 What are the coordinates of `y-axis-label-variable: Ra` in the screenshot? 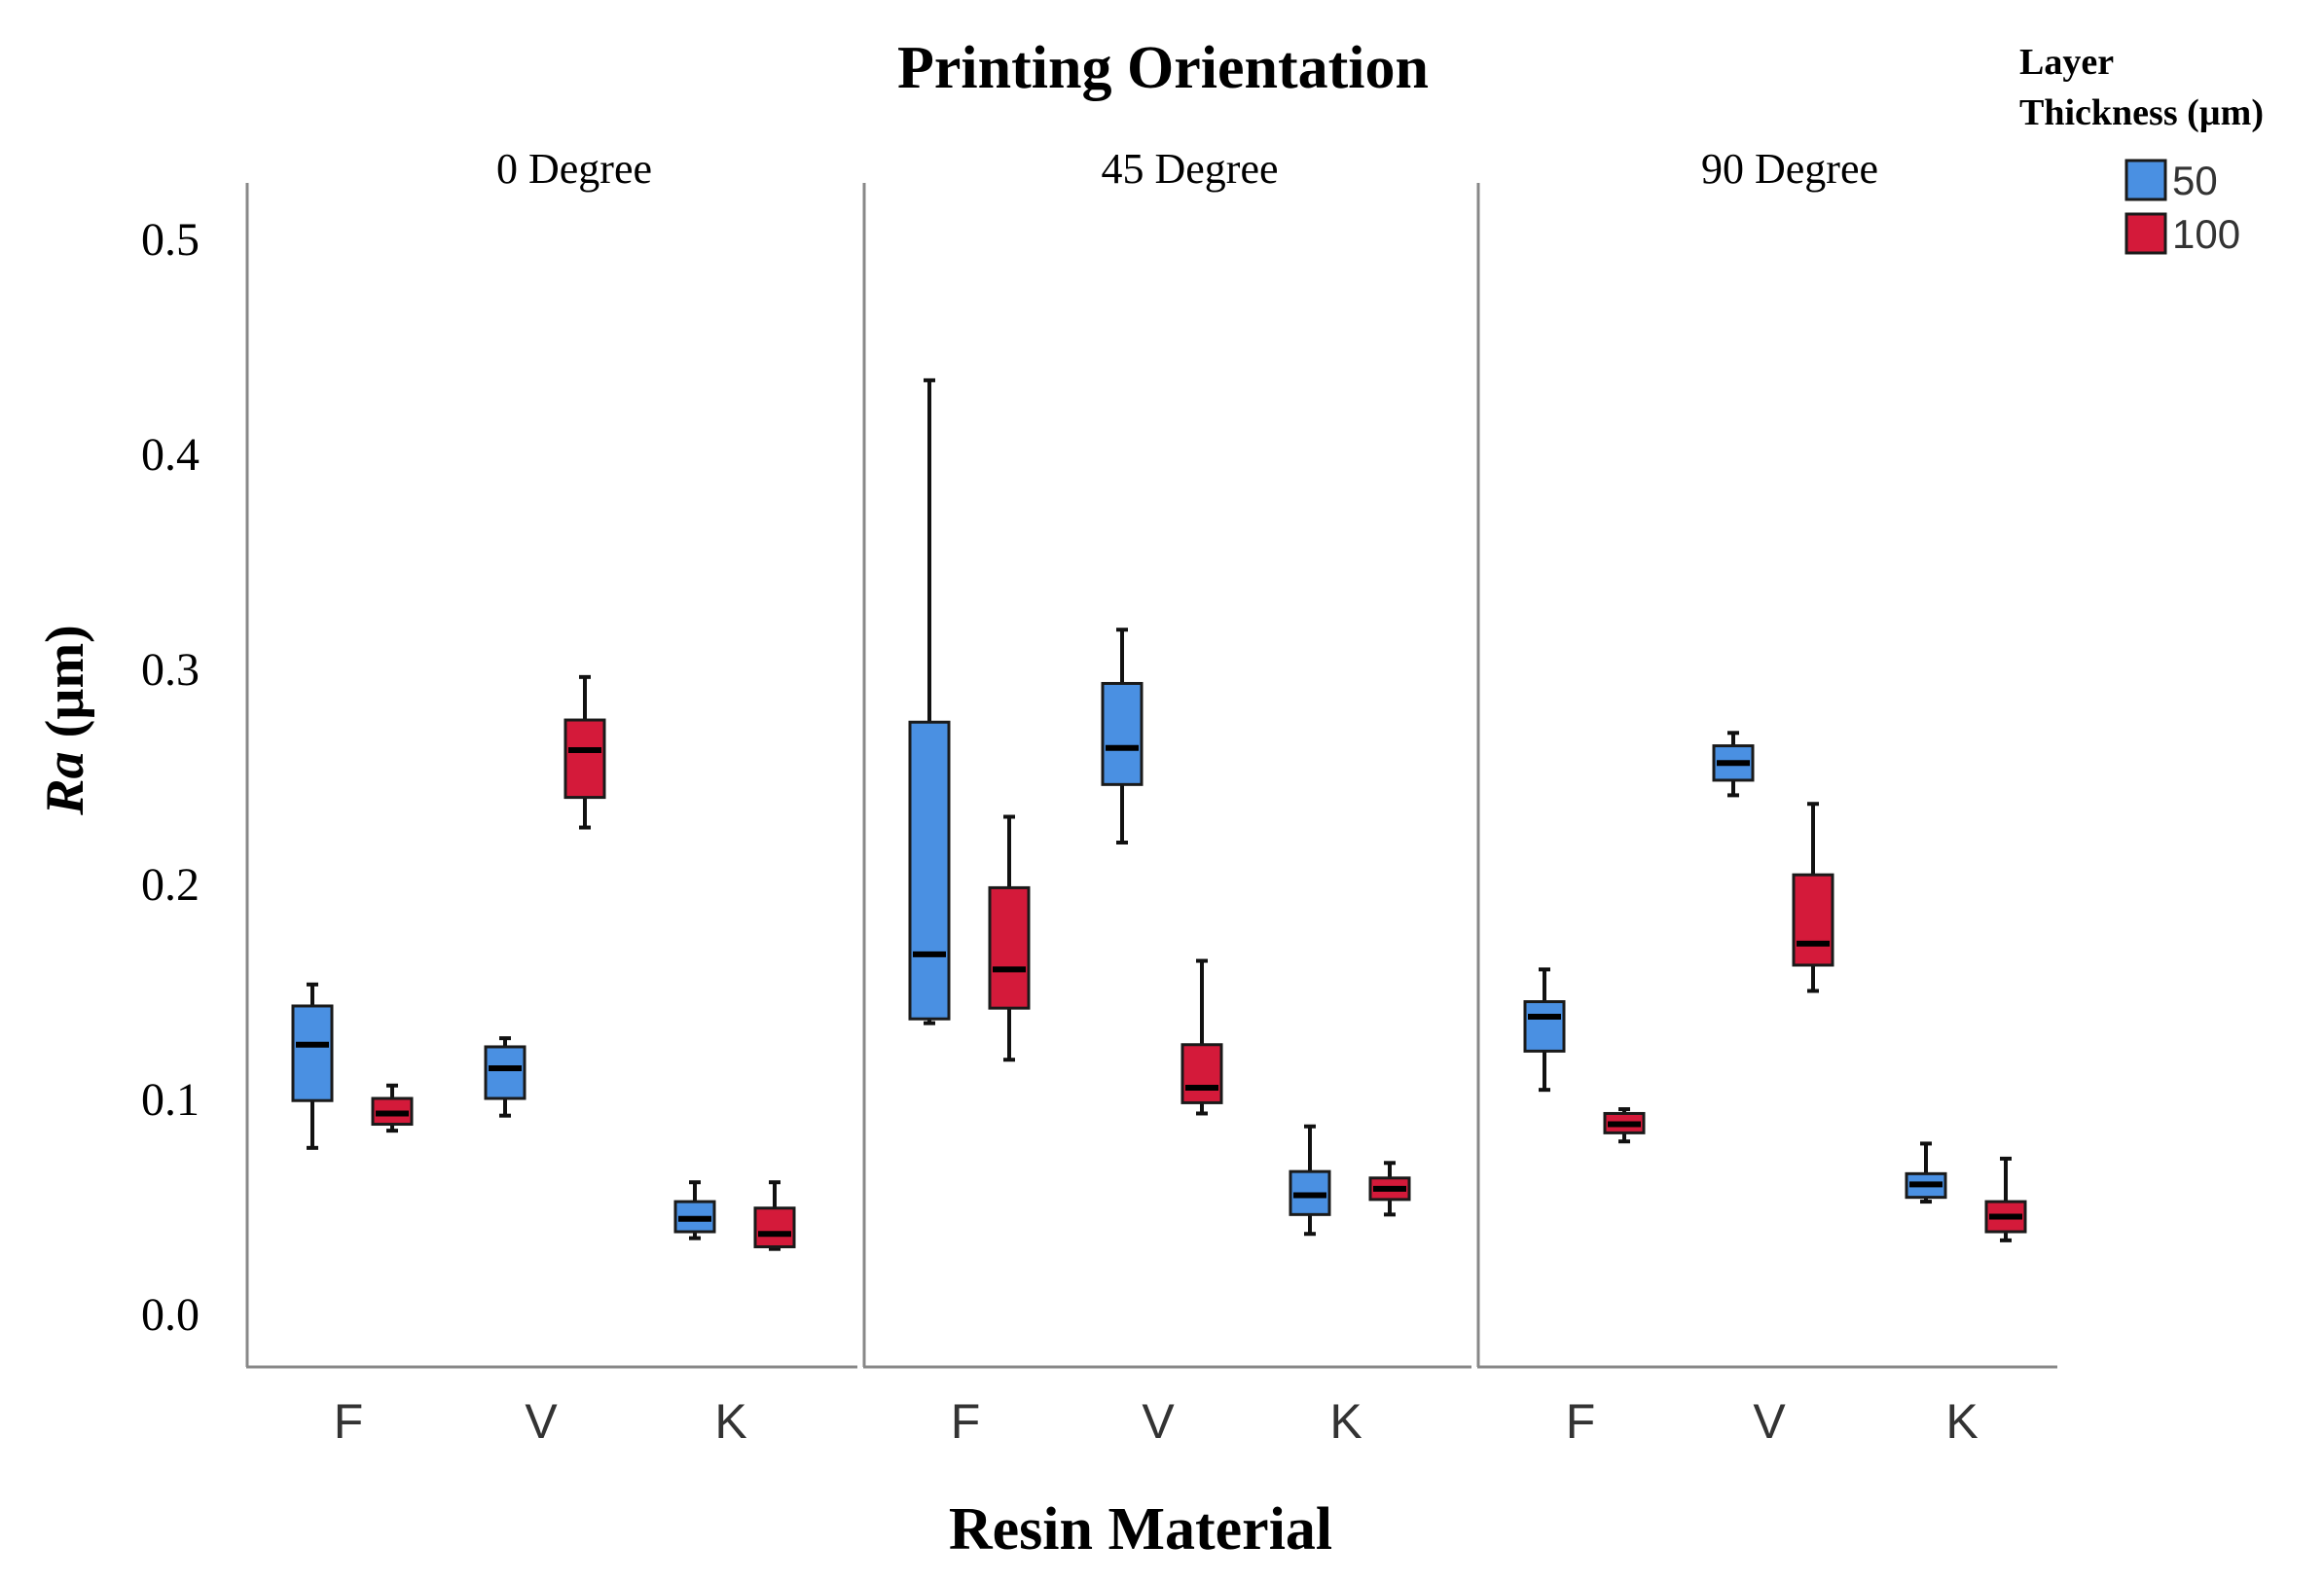 It's located at (65, 783).